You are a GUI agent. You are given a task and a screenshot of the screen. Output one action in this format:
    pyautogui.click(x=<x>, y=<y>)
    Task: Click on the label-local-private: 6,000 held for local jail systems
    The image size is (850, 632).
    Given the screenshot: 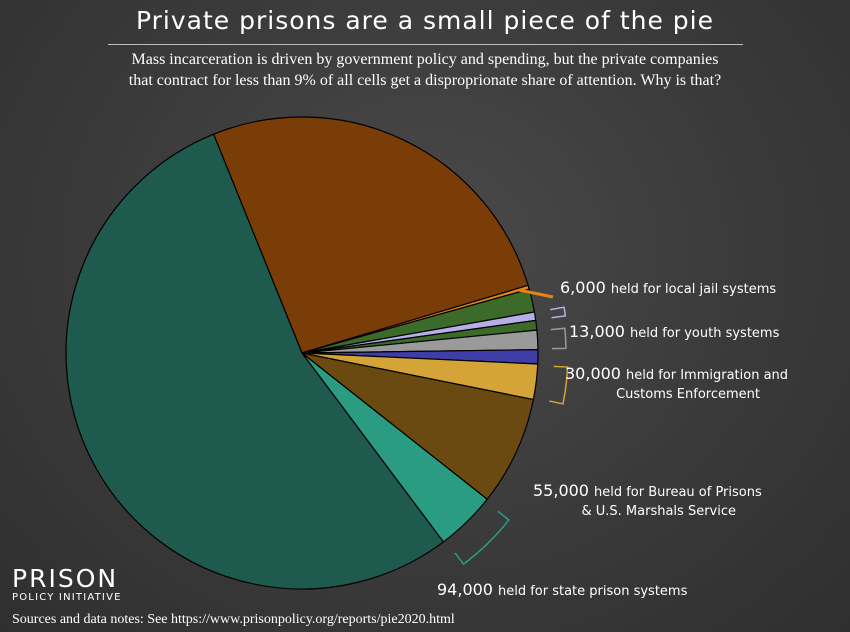 What is the action you would take?
    pyautogui.click(x=668, y=287)
    